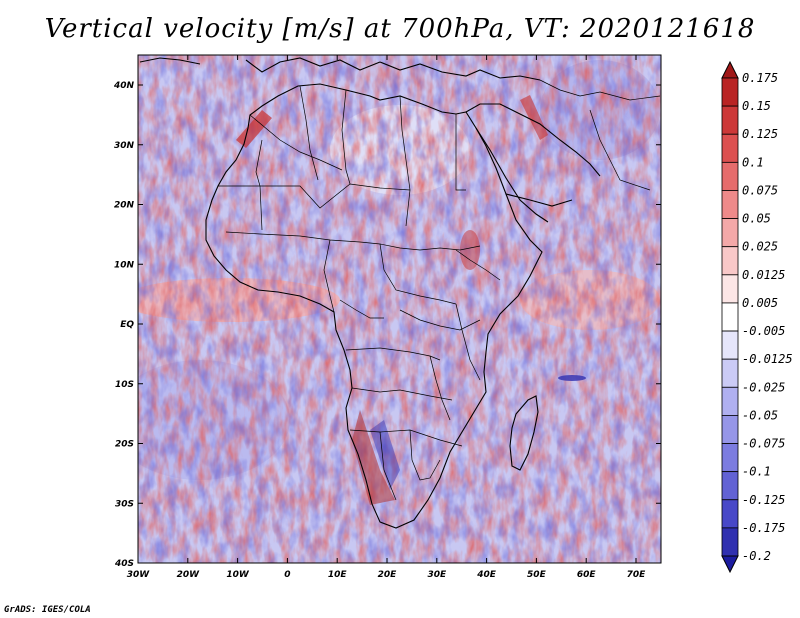 The width and height of the screenshot is (800, 618). What do you see at coordinates (760, 190) in the screenshot?
I see `colorbar-label: 0.075` at bounding box center [760, 190].